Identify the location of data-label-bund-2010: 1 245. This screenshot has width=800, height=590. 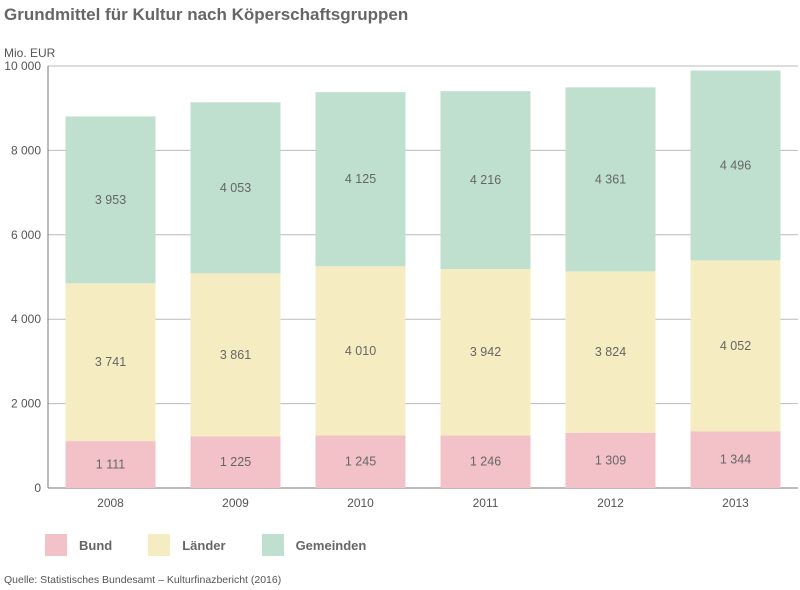
(360, 462).